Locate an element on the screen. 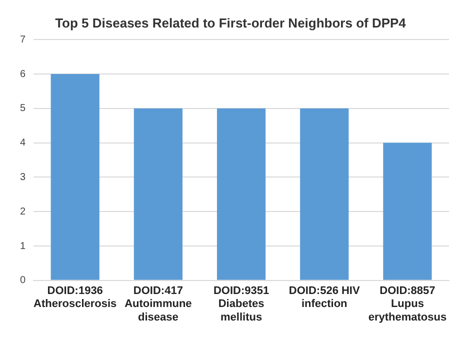  y-tick-label: 7 is located at coordinates (23, 40).